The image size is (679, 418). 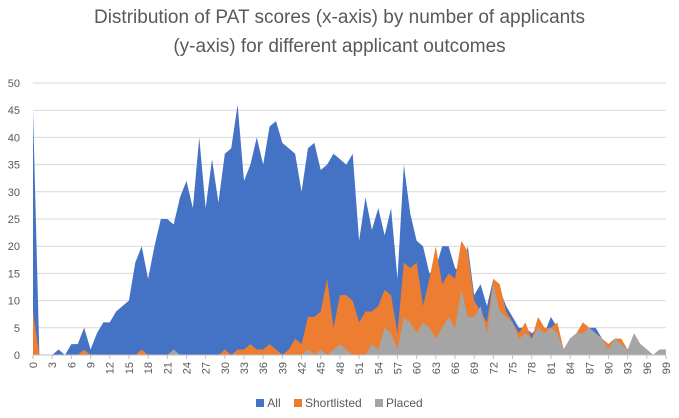 I want to click on legend-swatch-shortlisted, so click(x=297, y=403).